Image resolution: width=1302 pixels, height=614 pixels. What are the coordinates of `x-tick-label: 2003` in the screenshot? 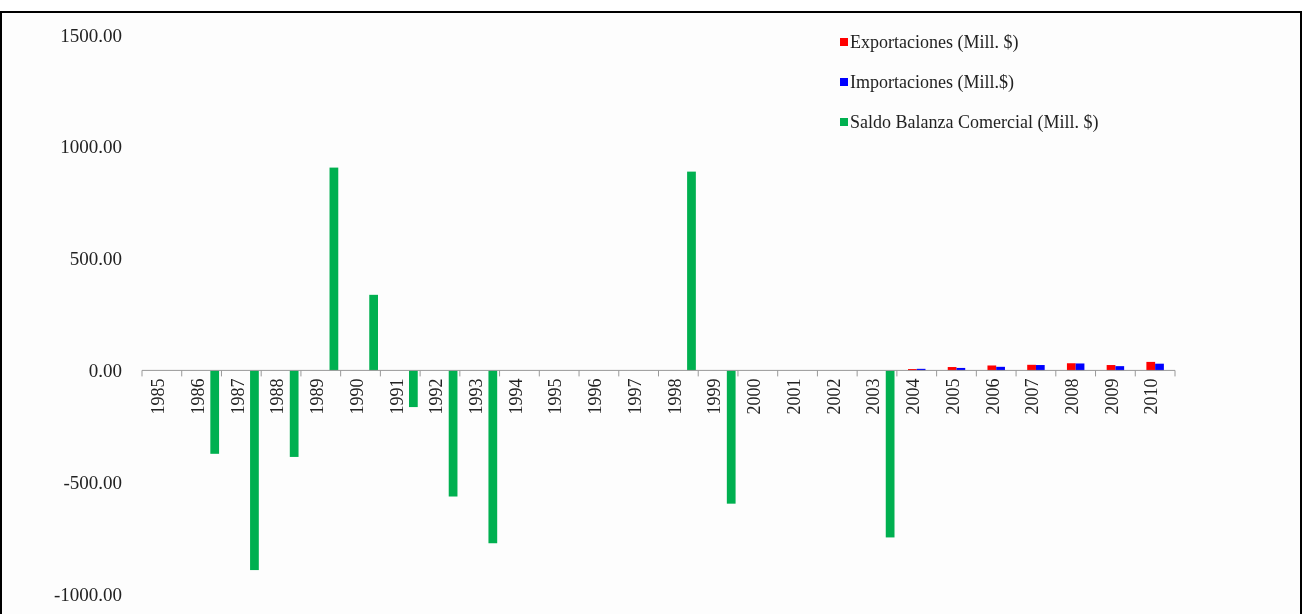 It's located at (873, 396).